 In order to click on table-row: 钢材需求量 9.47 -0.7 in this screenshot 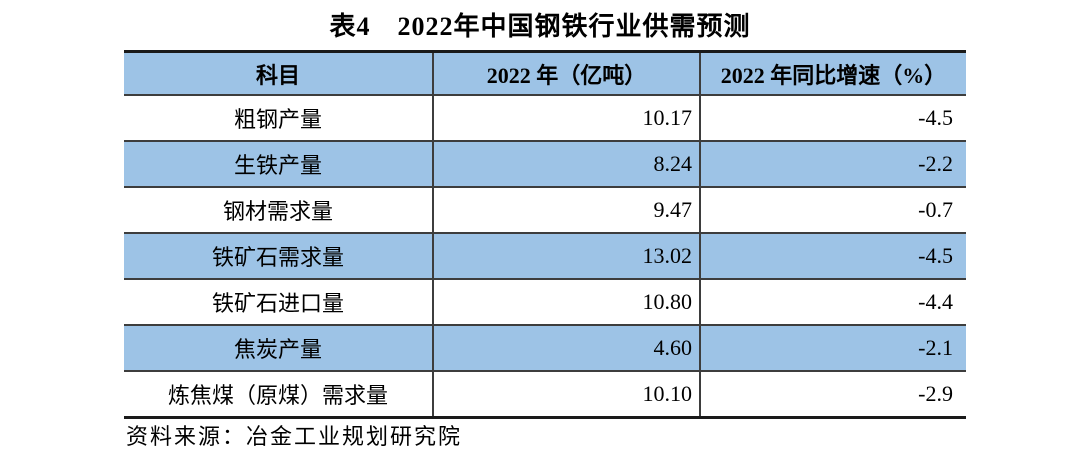, I will do `click(545, 210)`.